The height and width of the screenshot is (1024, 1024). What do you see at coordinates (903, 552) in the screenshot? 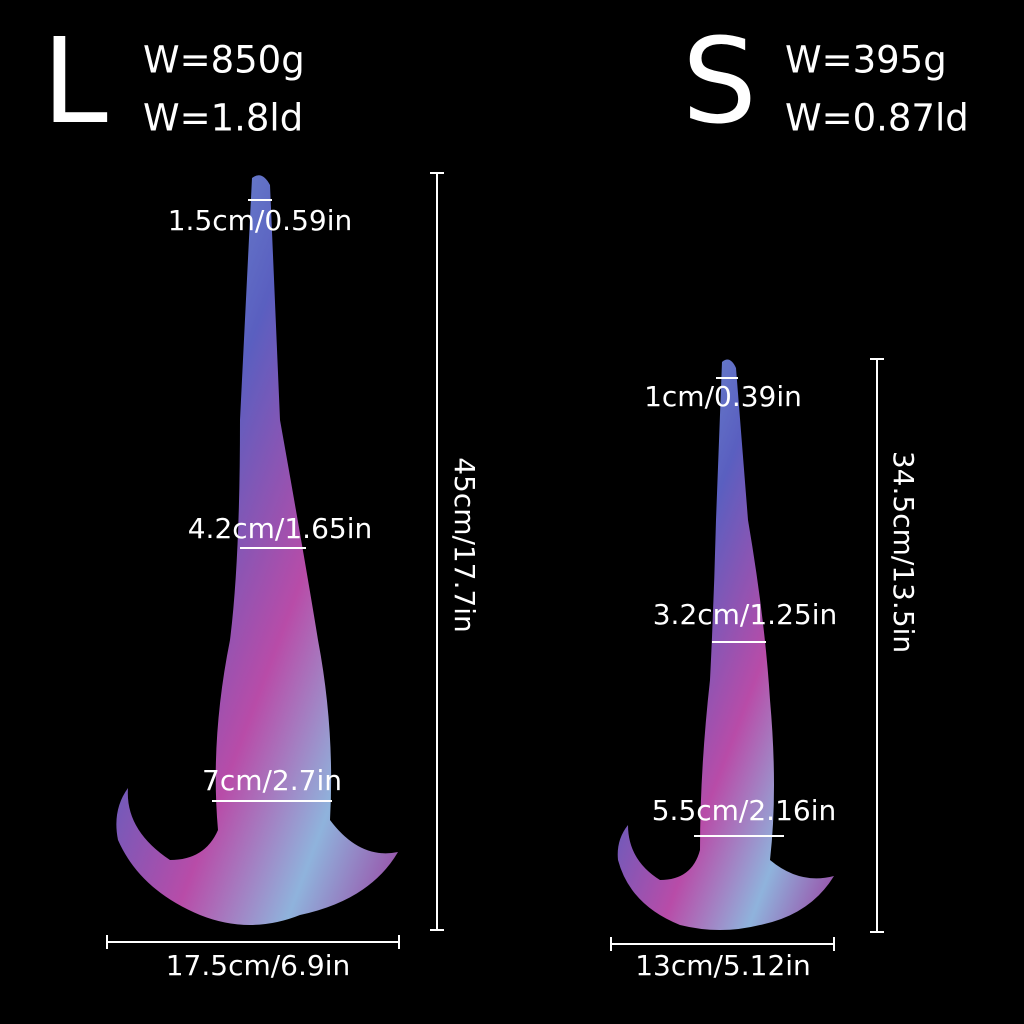
I see `height-label: 34.5cm/13.5in` at bounding box center [903, 552].